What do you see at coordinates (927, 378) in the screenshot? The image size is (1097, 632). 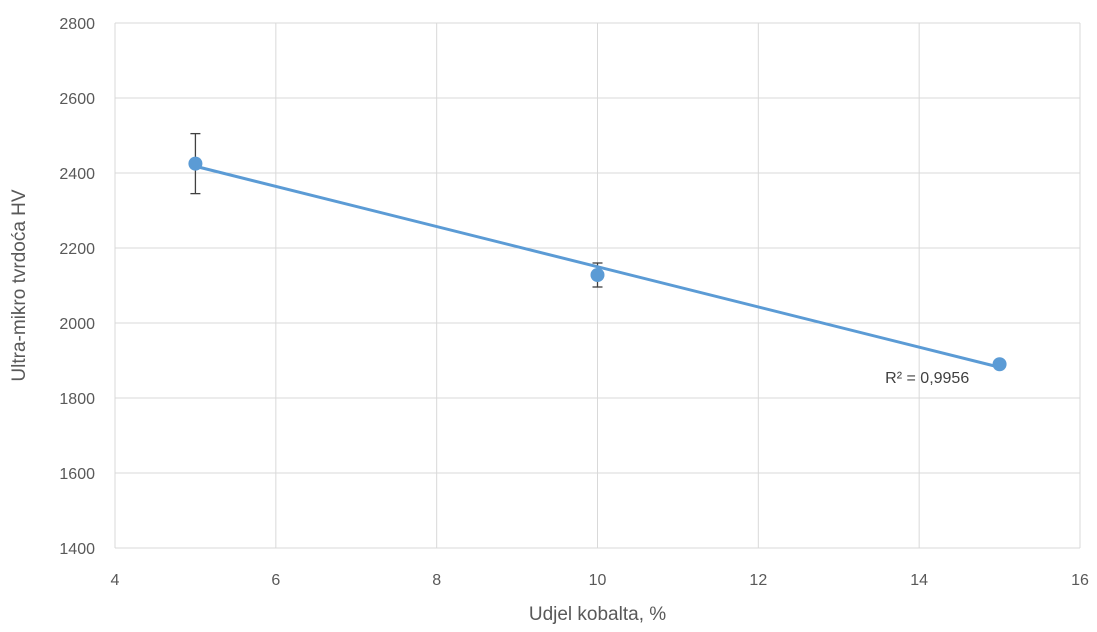 I see `r-squared-label: R² = 0,9956` at bounding box center [927, 378].